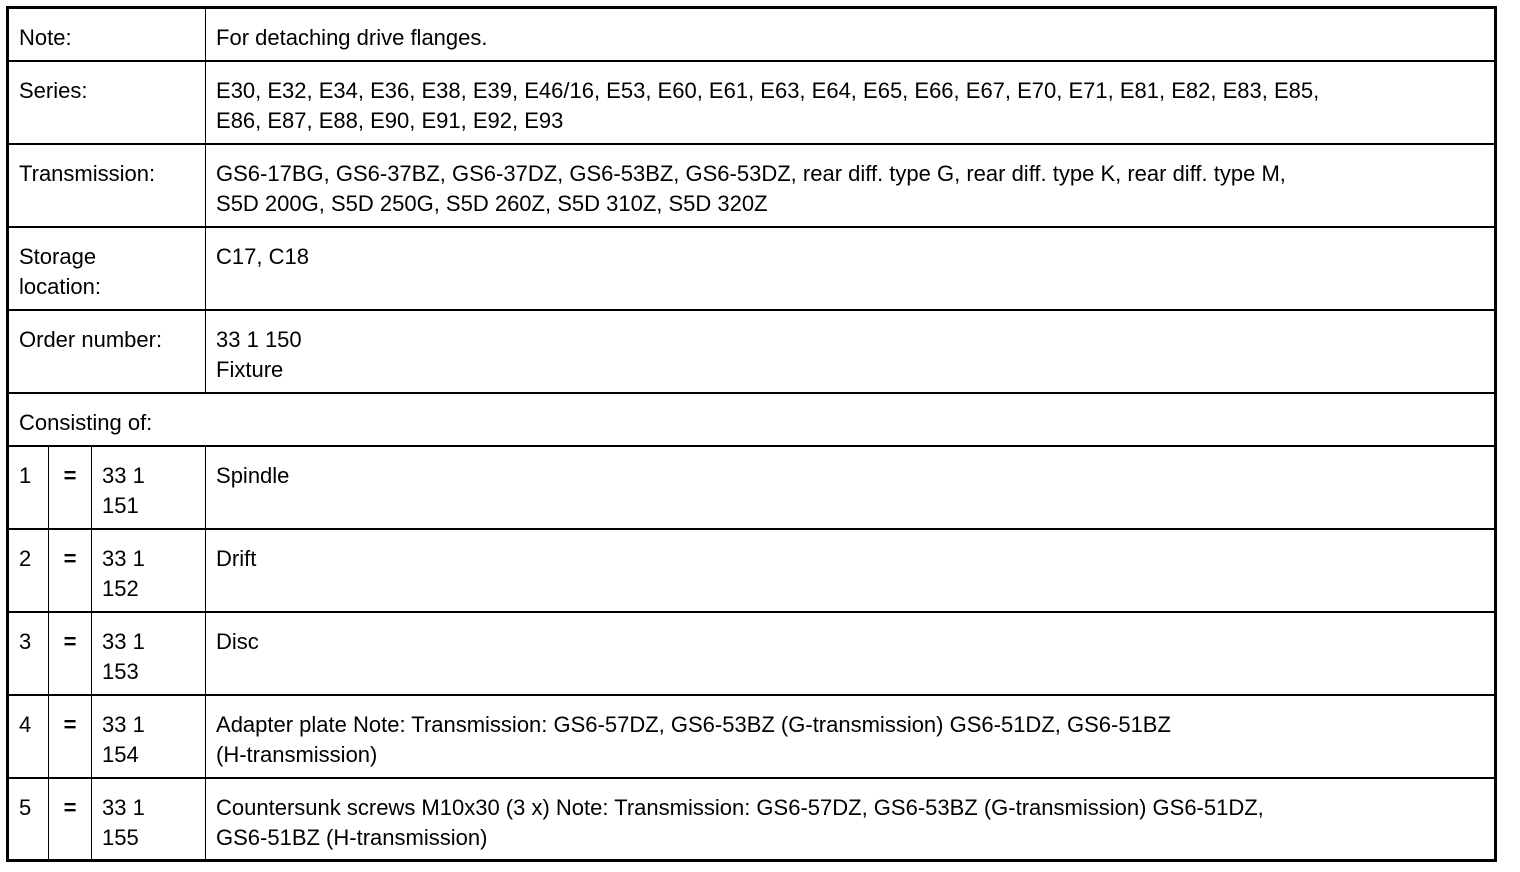 The width and height of the screenshot is (1520, 872). Describe the element at coordinates (850, 350) in the screenshot. I see `order-number-value: 33 1 150 Fixture` at that location.